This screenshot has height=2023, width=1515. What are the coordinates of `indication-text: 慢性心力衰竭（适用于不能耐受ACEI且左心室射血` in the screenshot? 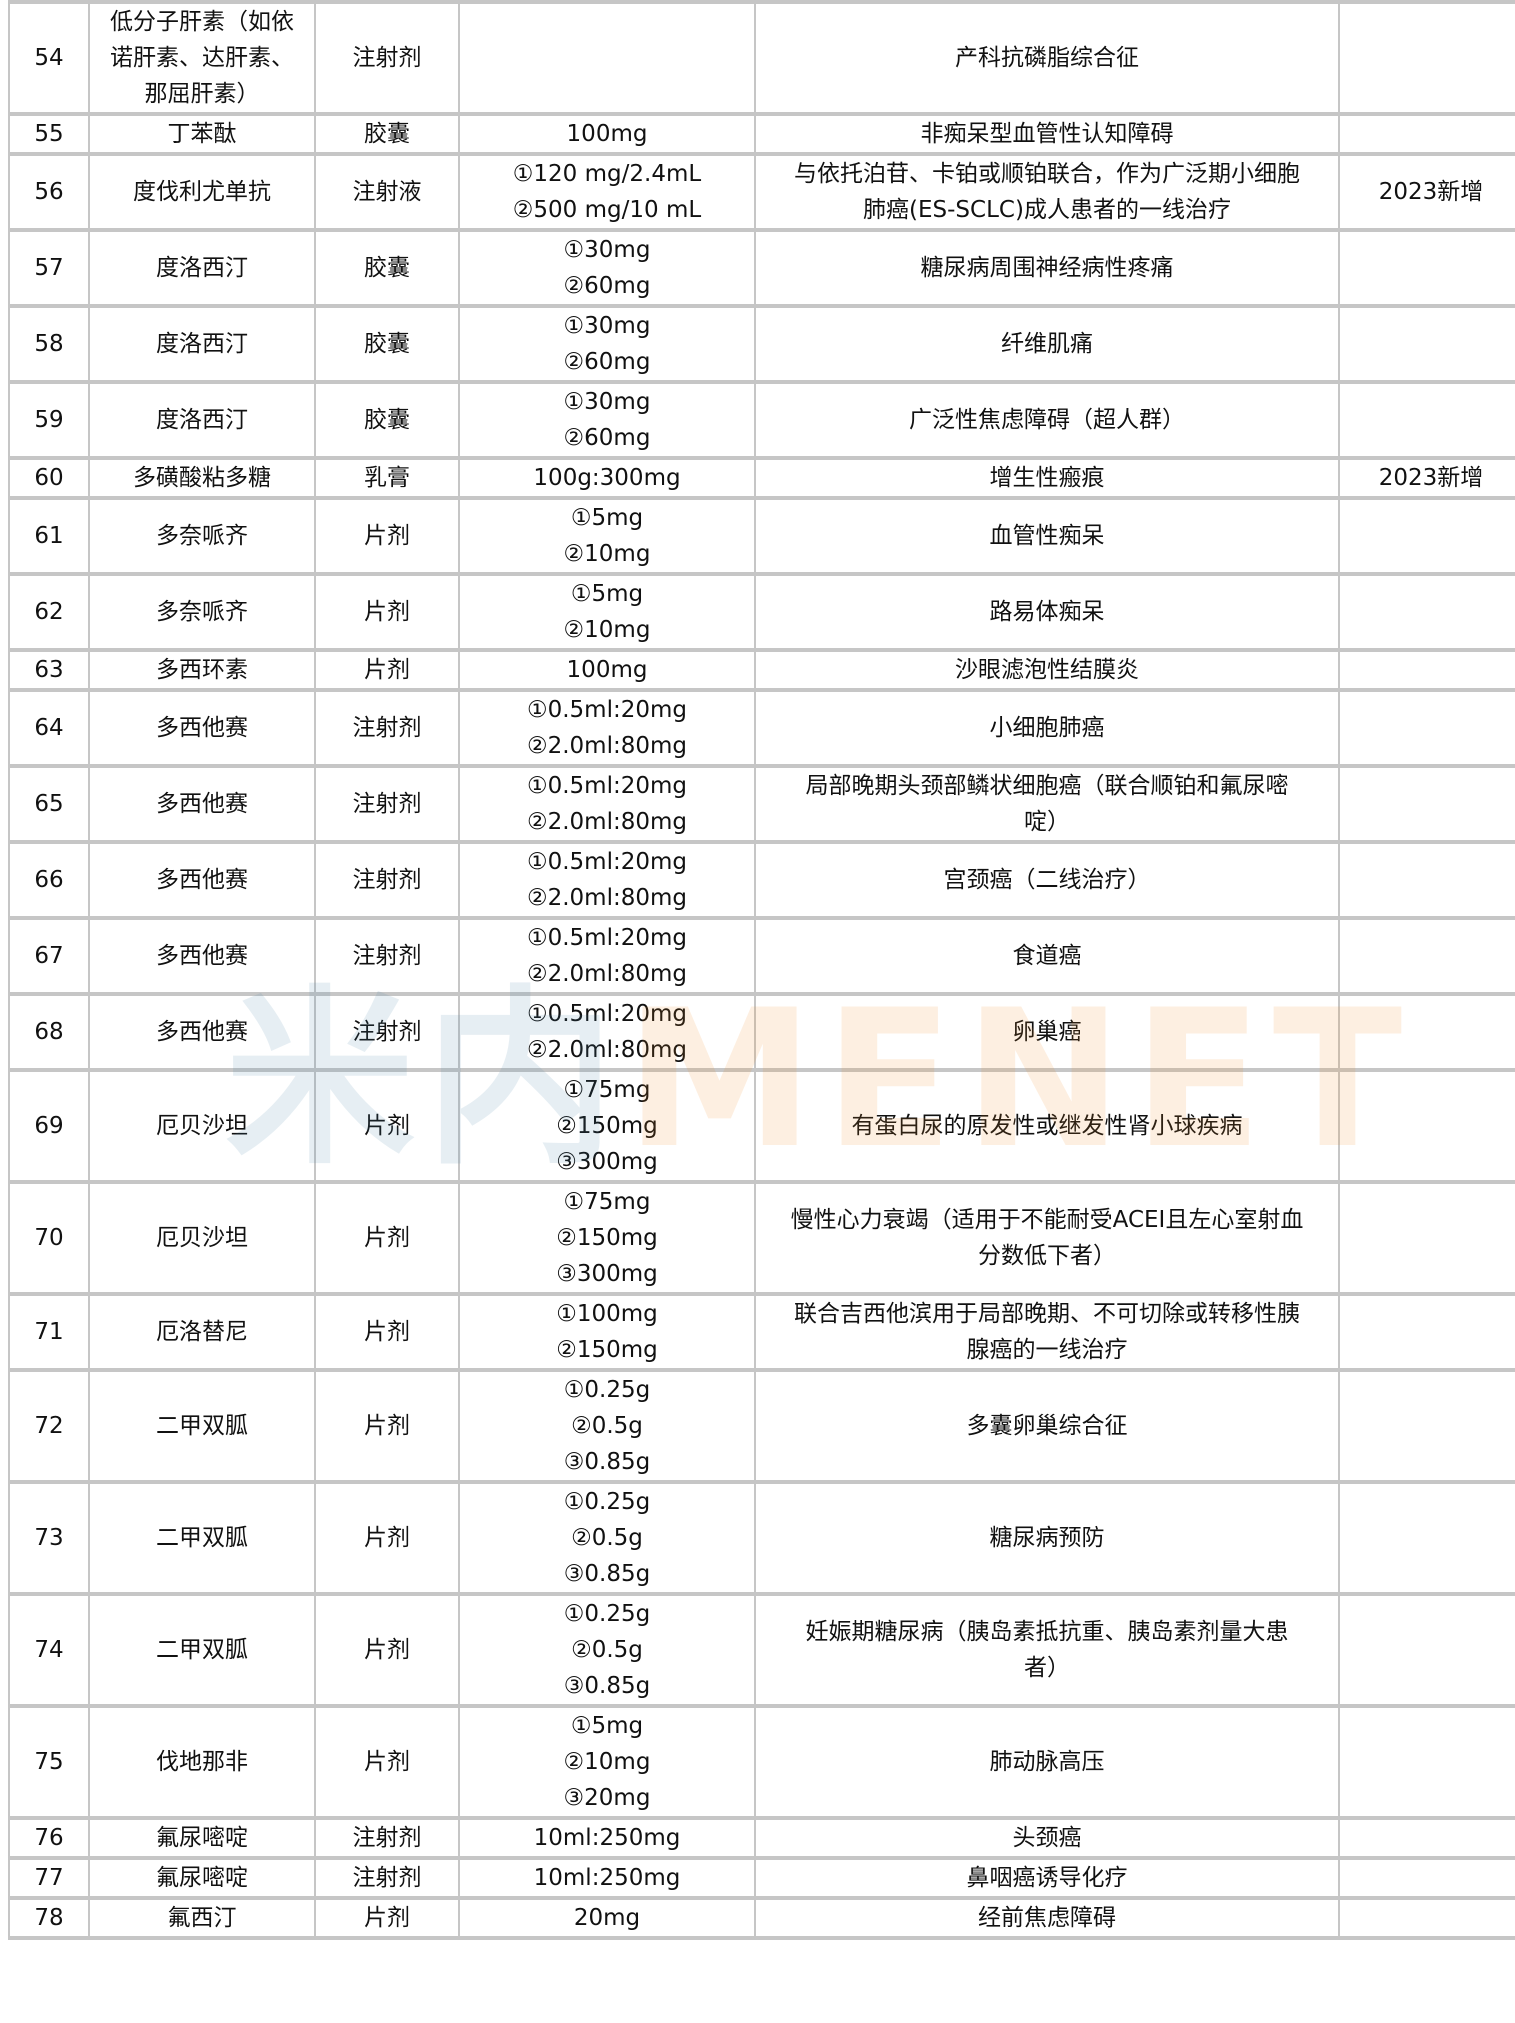 It's located at (1047, 1220).